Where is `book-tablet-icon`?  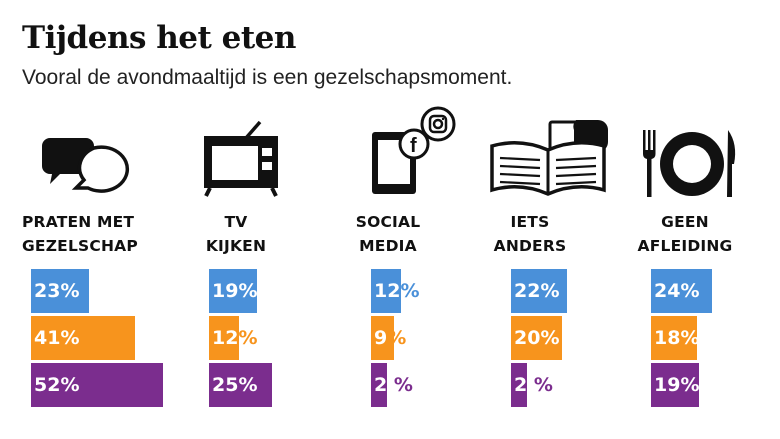
book-tablet-icon is located at coordinates (549, 158).